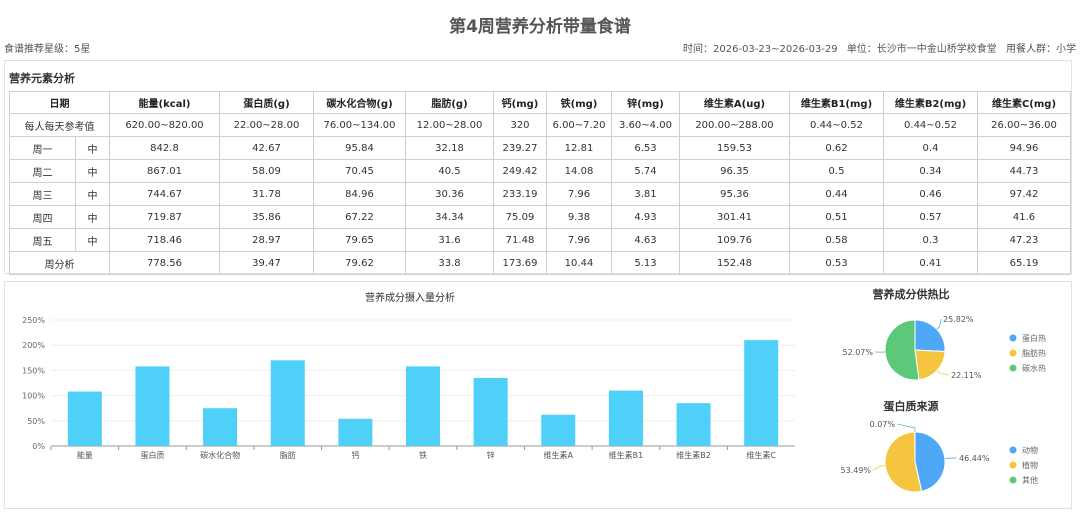 The image size is (1080, 513). What do you see at coordinates (266, 240) in the screenshot?
I see `table-cell: 28.97` at bounding box center [266, 240].